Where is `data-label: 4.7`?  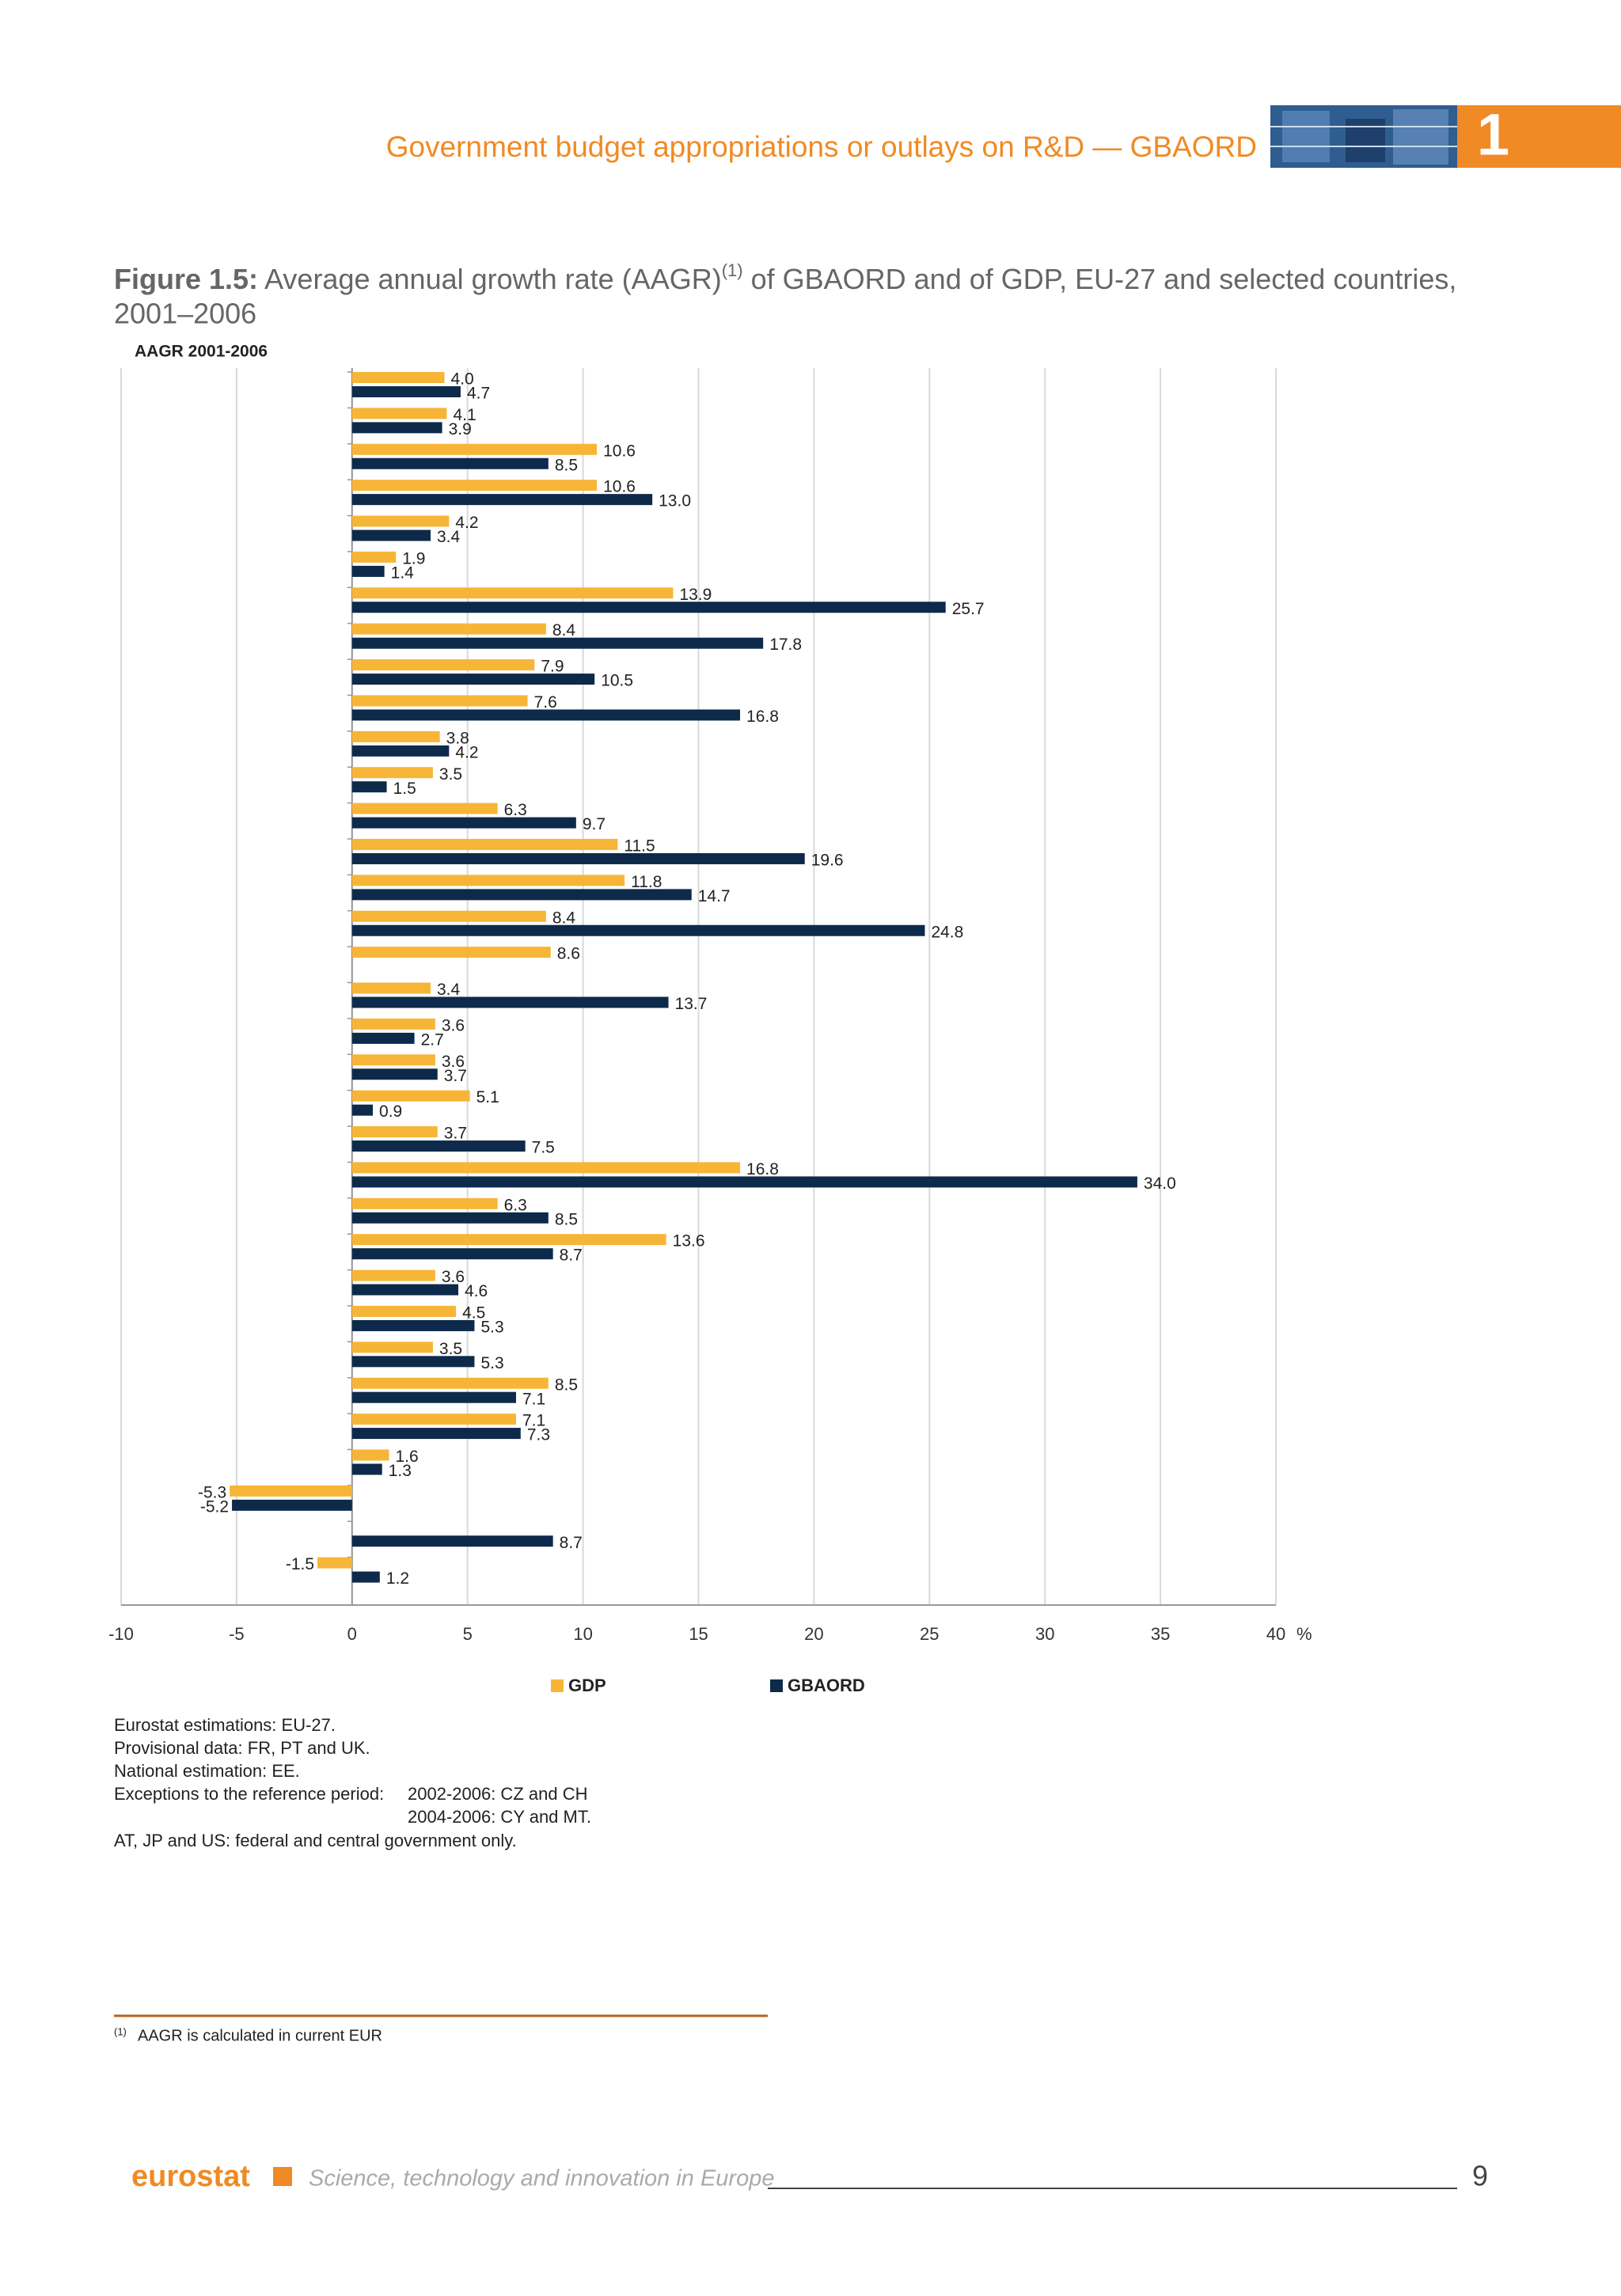
data-label: 4.7 is located at coordinates (479, 394).